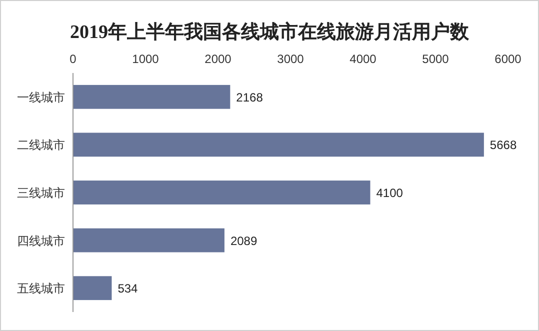  Describe the element at coordinates (508, 59) in the screenshot. I see `x-tick-label: 6000` at that location.